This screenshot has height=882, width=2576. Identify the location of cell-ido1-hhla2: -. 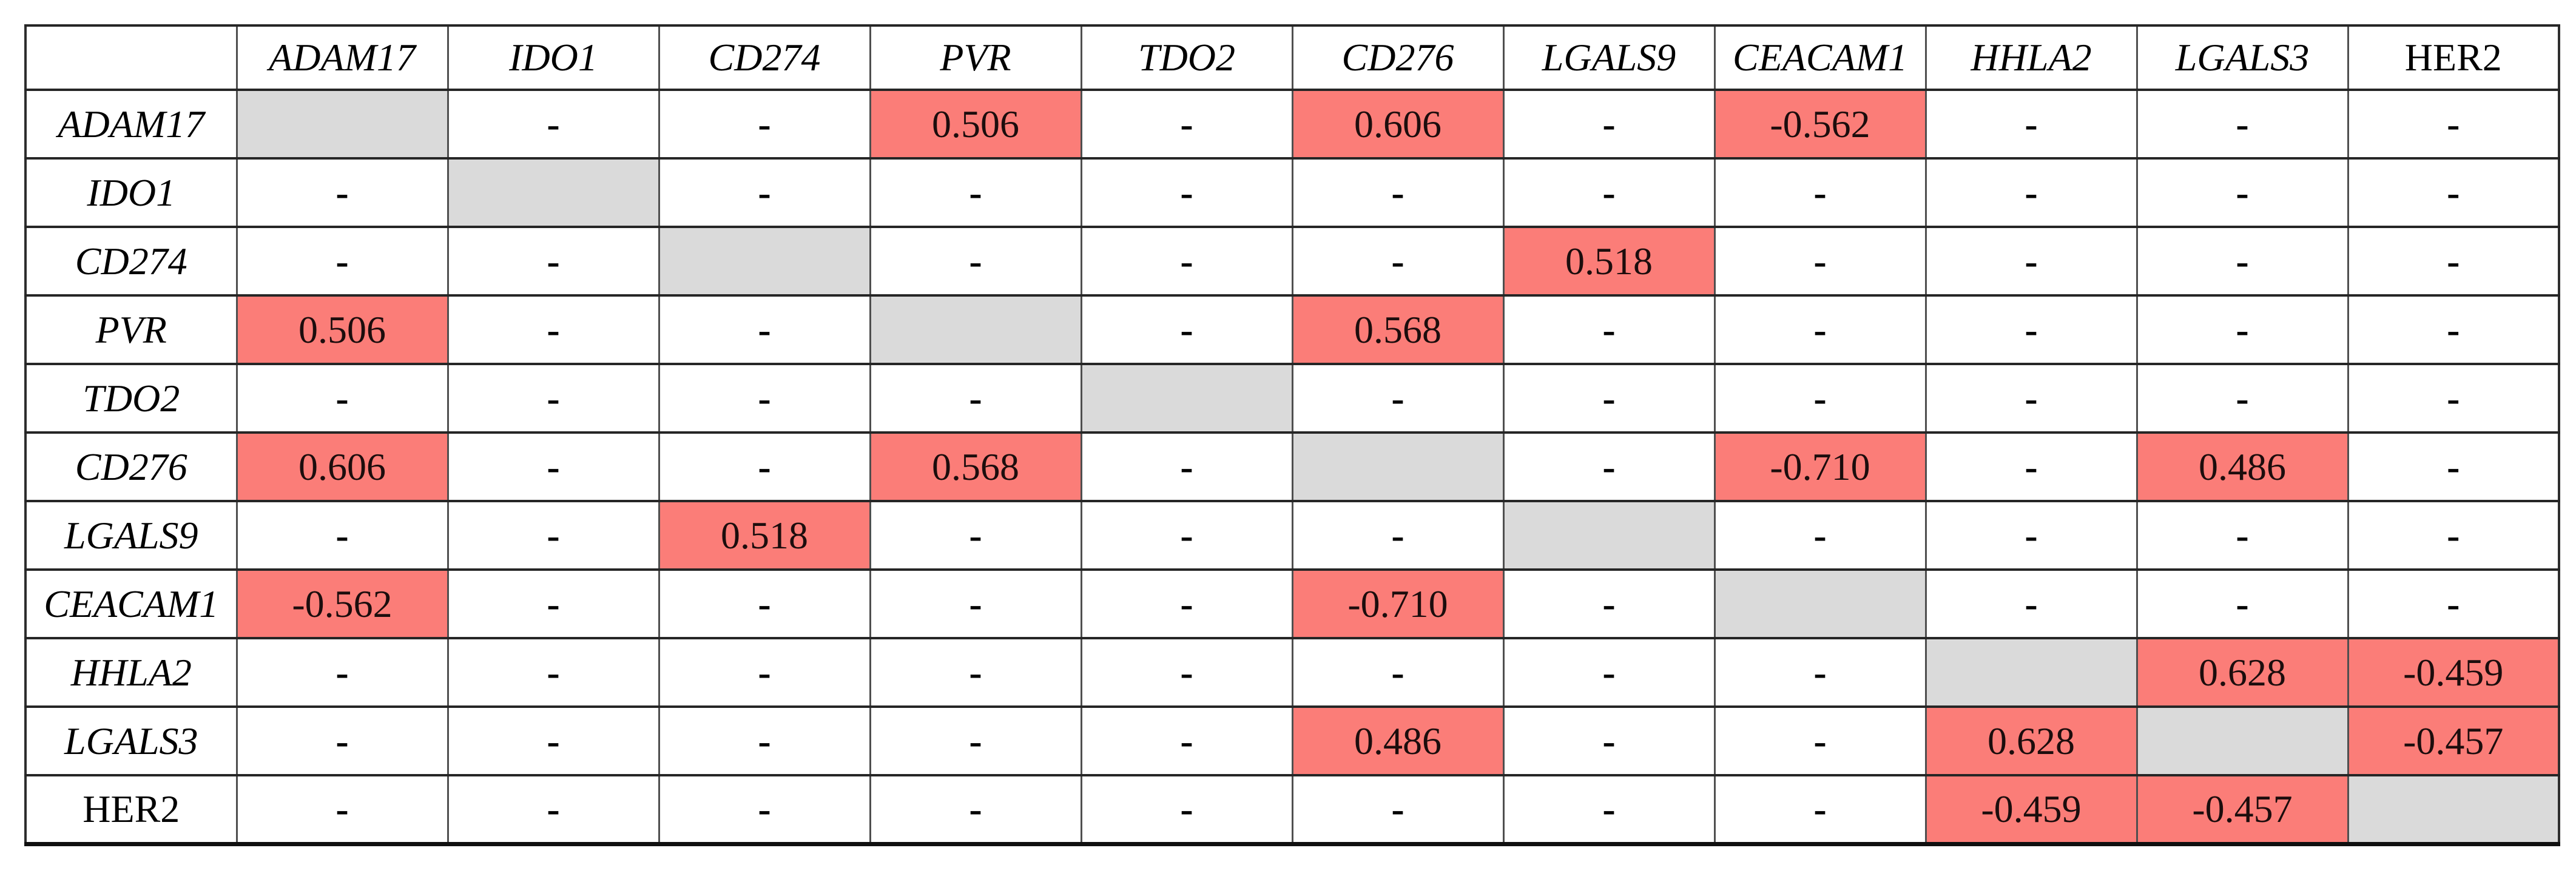
(2031, 192).